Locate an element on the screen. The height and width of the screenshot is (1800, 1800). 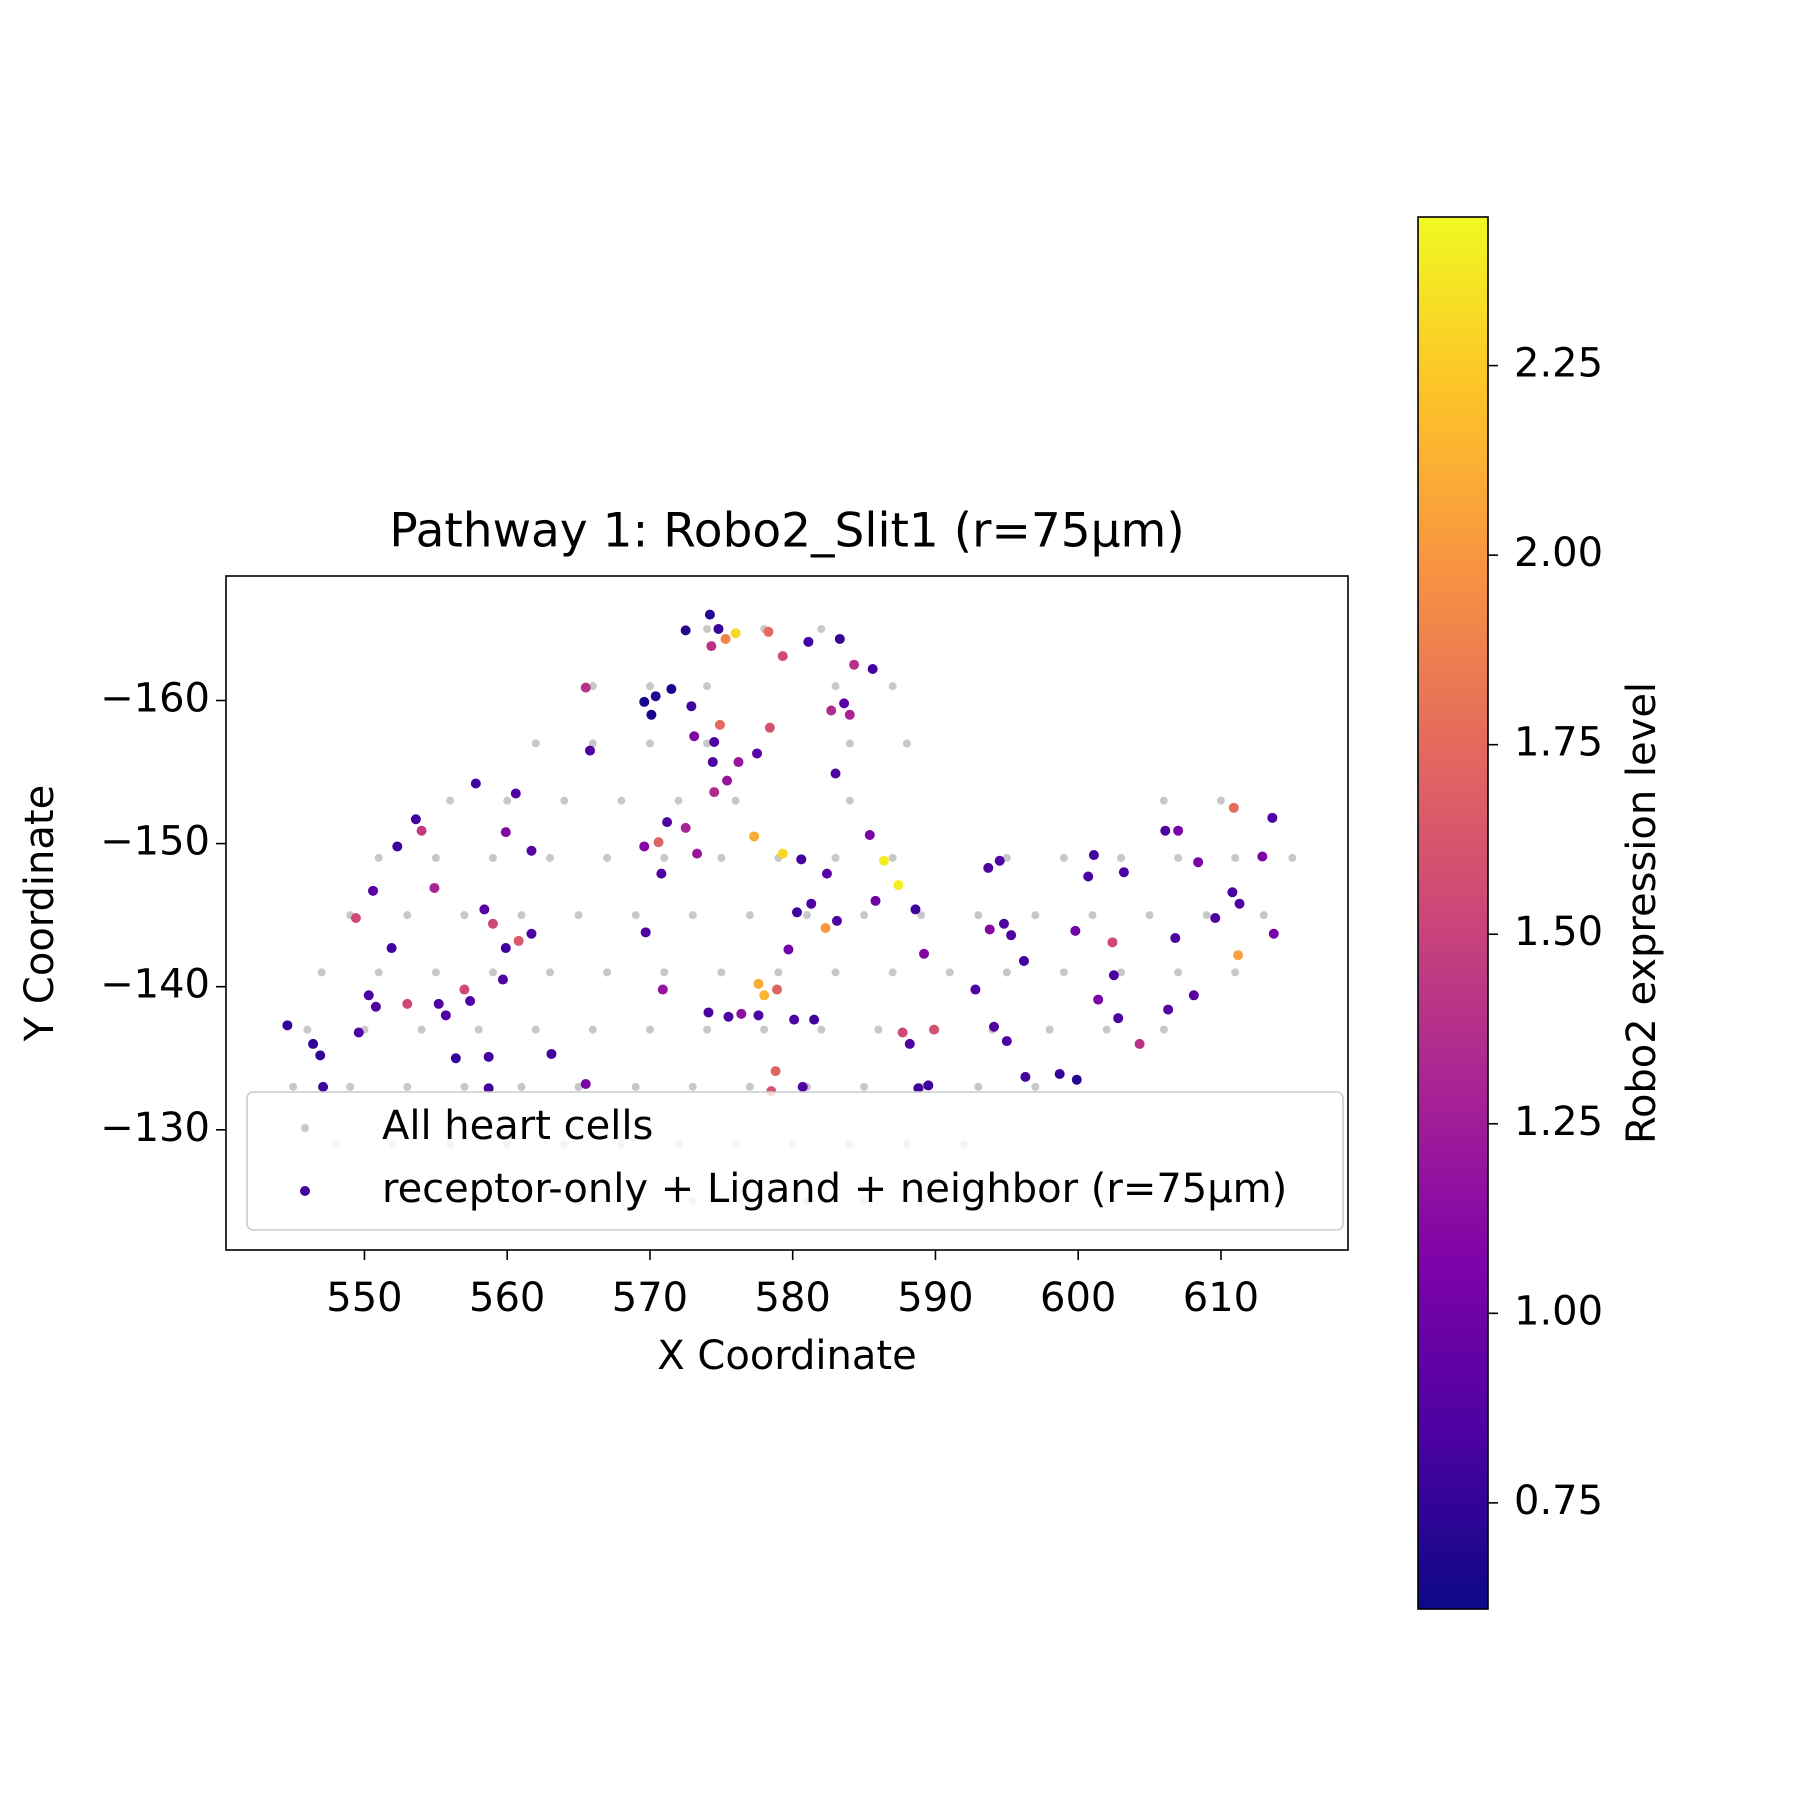
x-tick-label: 560 is located at coordinates (507, 1298).